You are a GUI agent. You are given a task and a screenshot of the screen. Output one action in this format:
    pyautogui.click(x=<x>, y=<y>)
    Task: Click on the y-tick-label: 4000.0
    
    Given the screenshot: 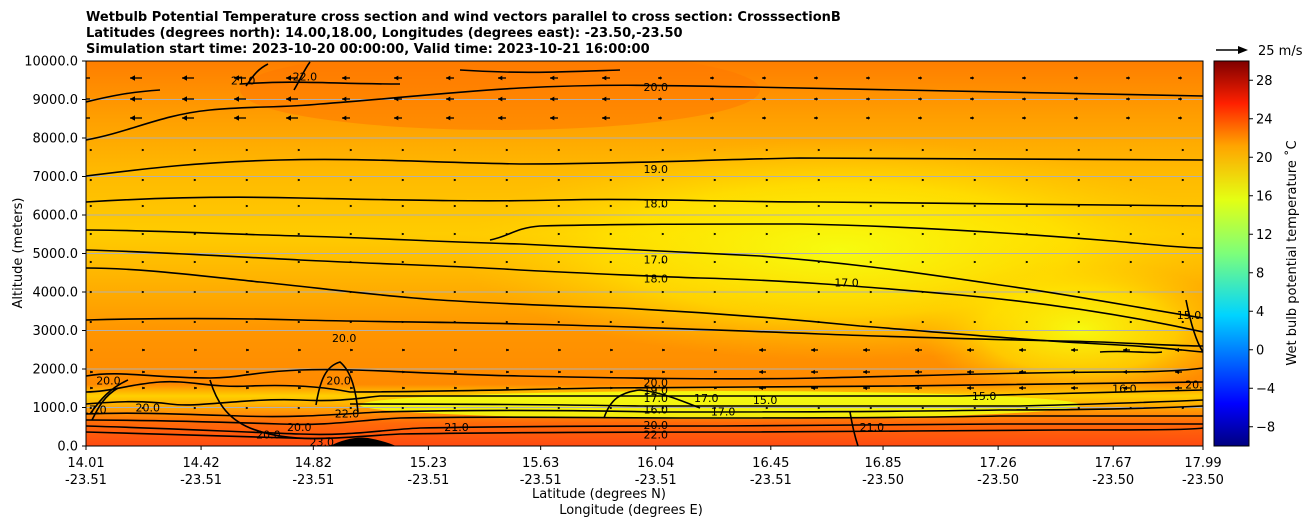 What is the action you would take?
    pyautogui.click(x=56, y=293)
    